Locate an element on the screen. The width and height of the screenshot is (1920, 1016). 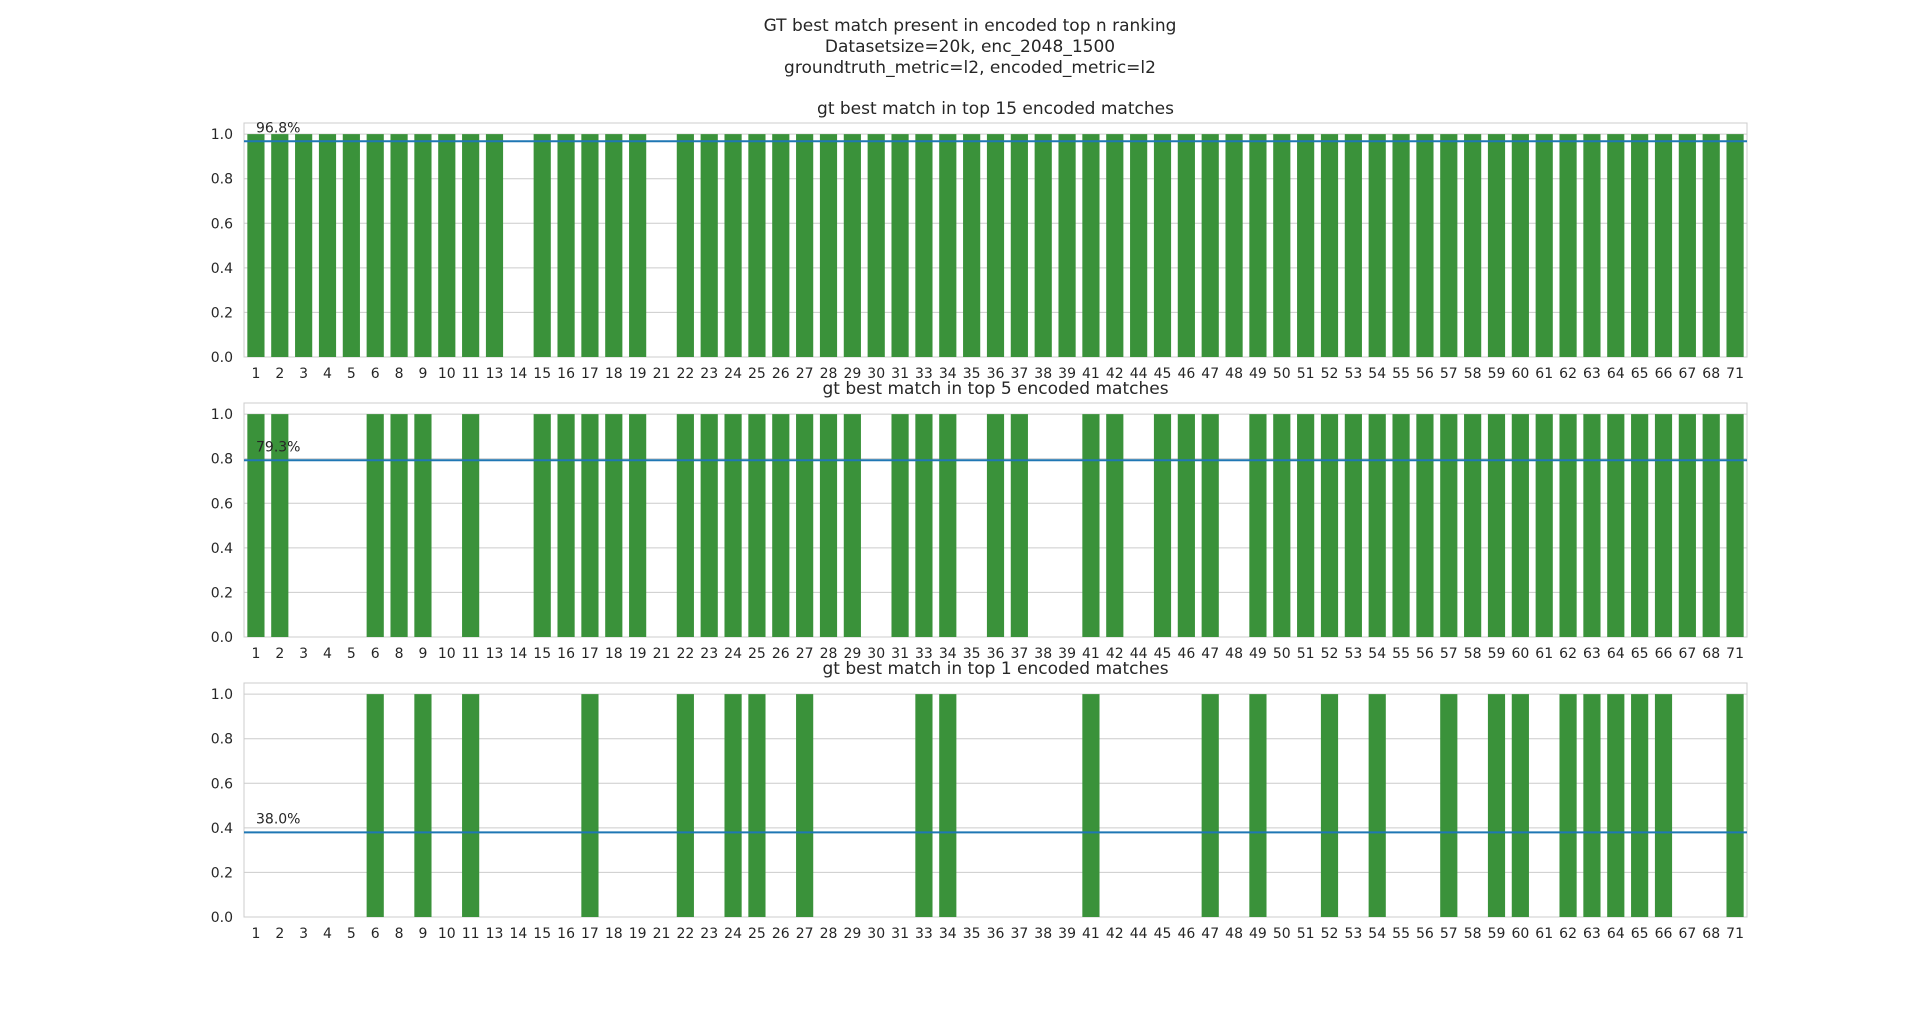
x-tick-label: 5 is located at coordinates (351, 934).